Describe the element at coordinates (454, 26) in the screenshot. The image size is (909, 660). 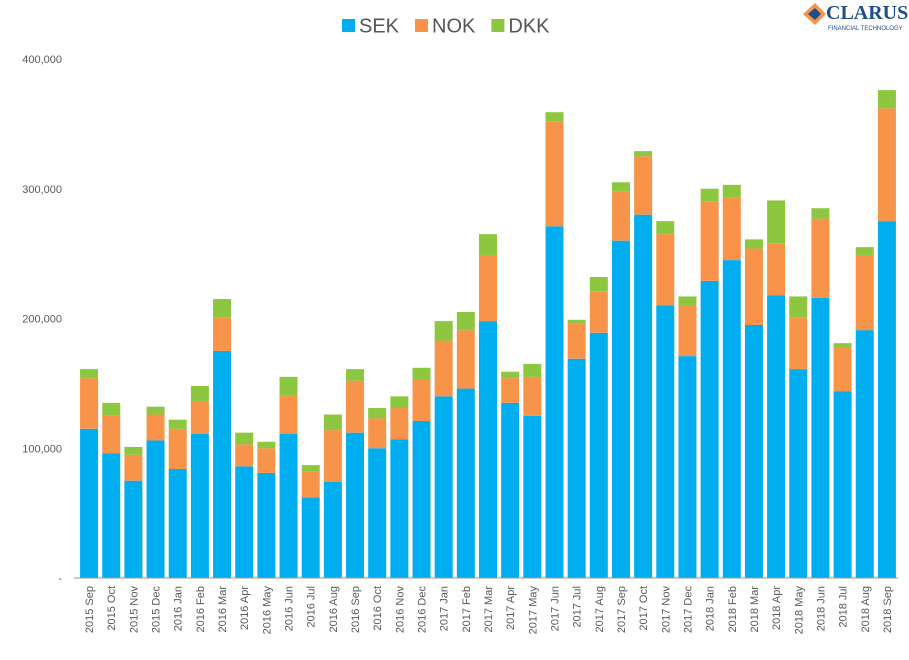
I see `legend-label: NOK` at that location.